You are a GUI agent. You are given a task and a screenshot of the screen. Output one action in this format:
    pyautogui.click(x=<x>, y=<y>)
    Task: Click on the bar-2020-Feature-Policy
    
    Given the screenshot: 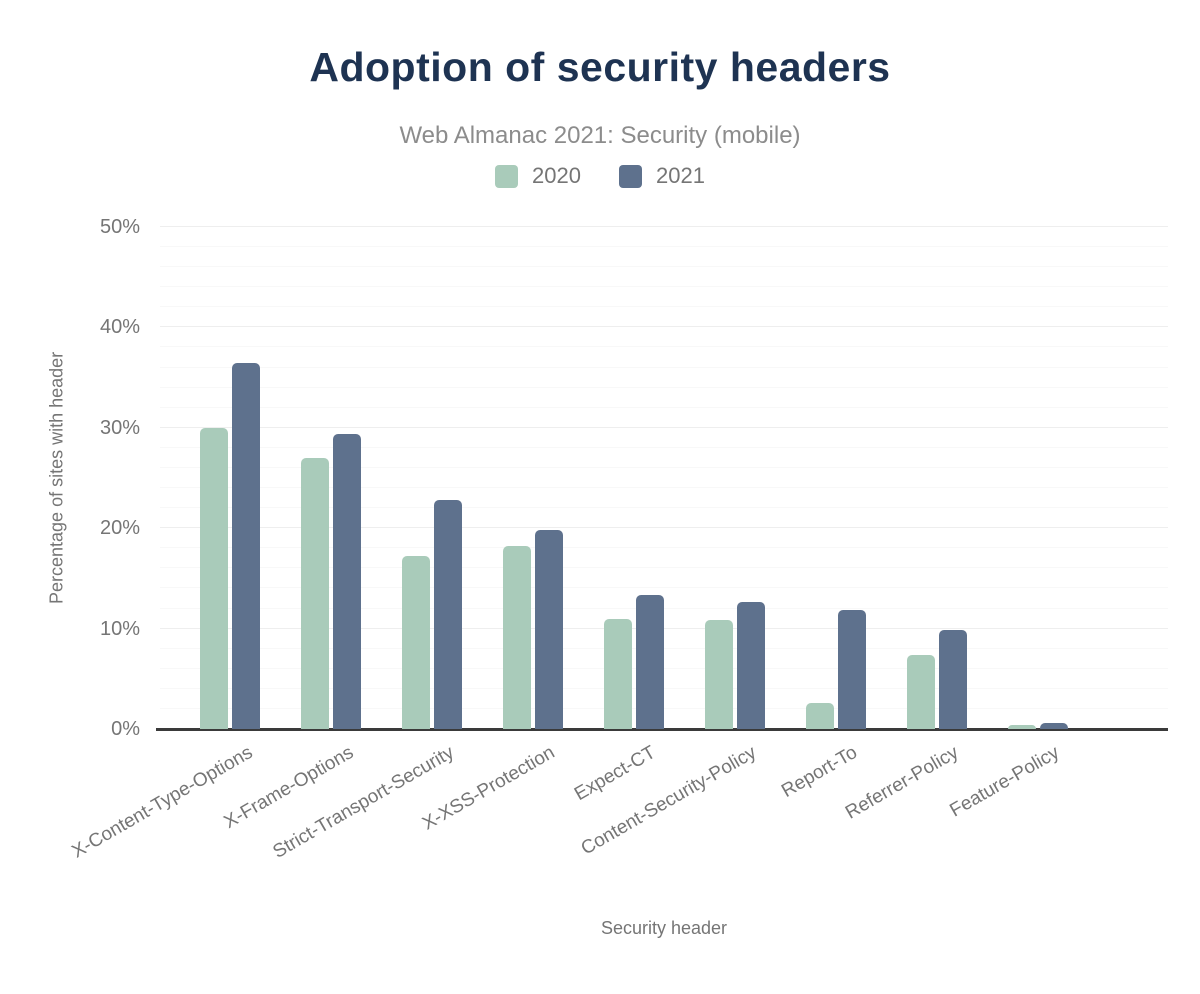 What is the action you would take?
    pyautogui.click(x=1021, y=726)
    